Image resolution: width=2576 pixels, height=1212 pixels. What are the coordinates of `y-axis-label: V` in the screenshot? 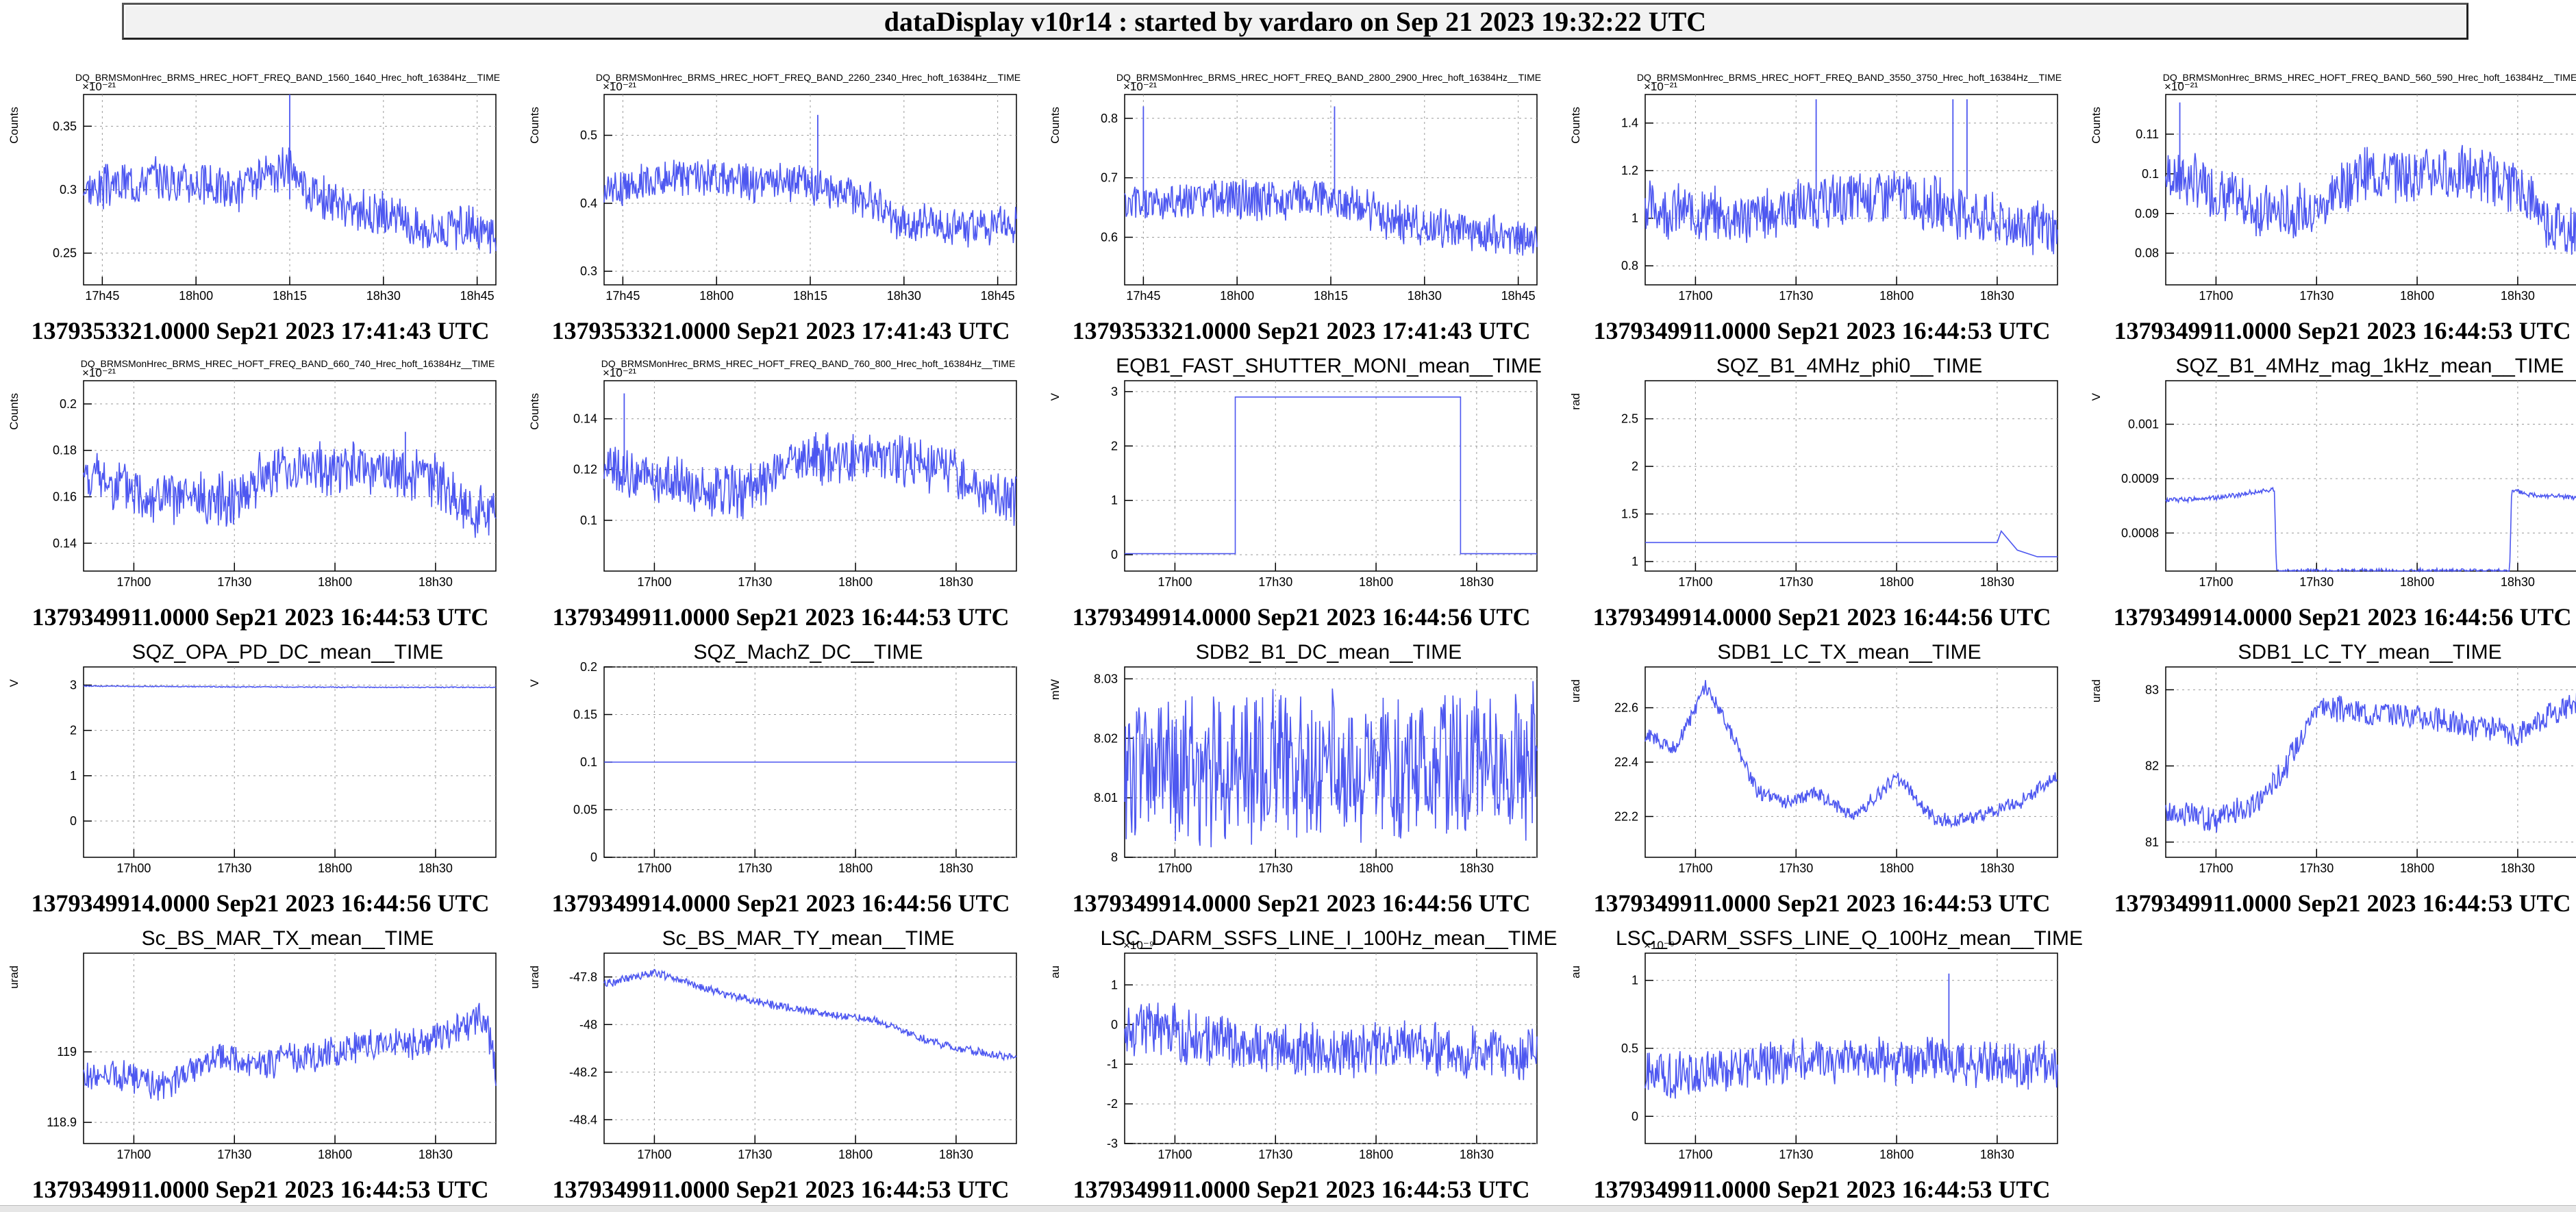 It's located at (2096, 396).